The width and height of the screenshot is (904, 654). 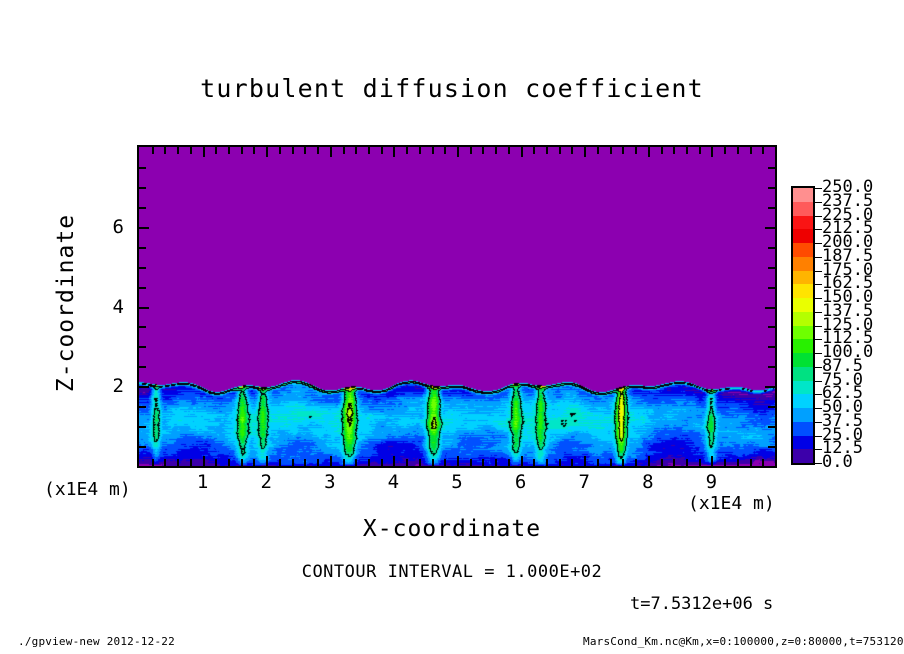 I want to click on x-axis-tick-label: 9, so click(x=711, y=482).